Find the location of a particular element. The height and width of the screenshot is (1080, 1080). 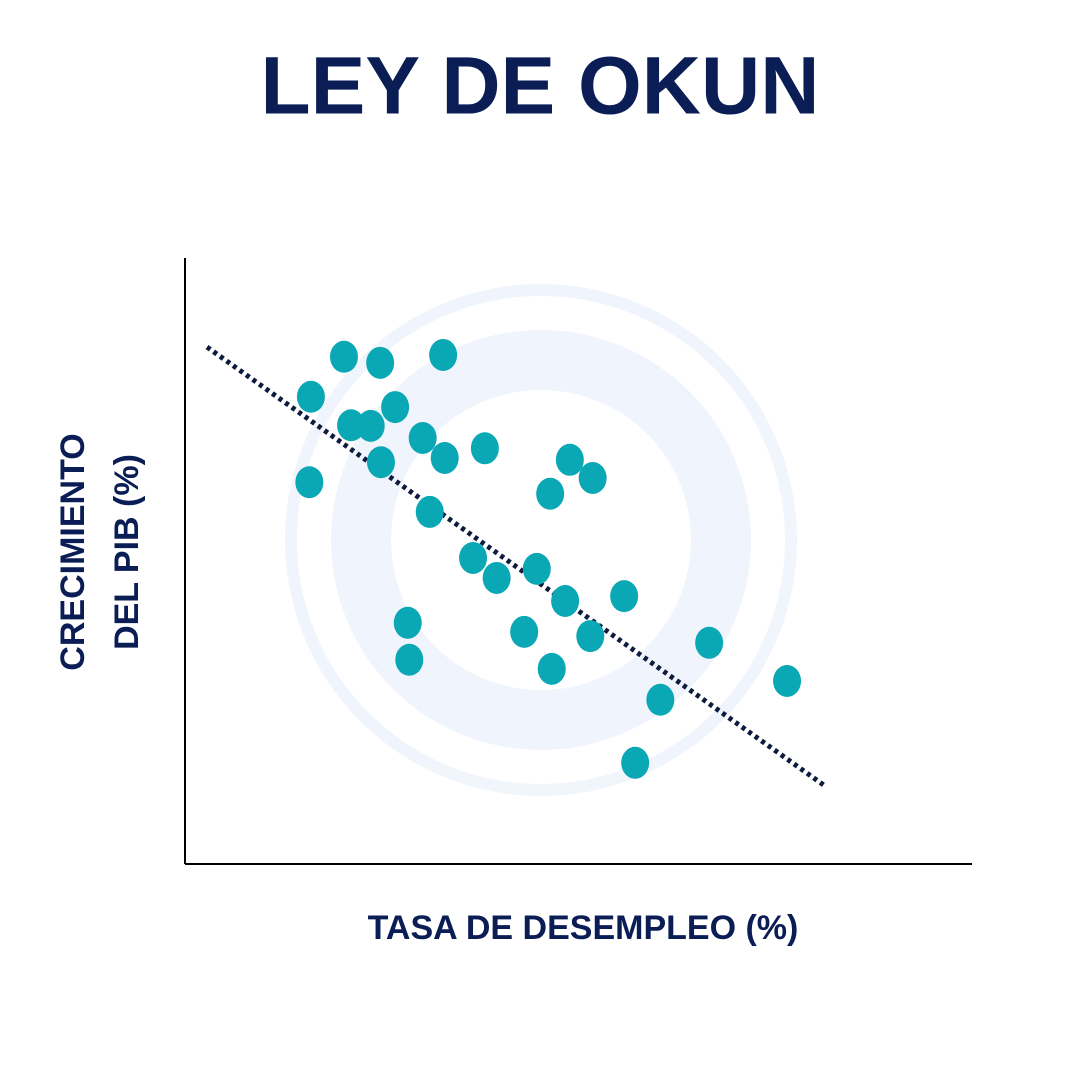

y-axis-label-line: CRECIMIENTO is located at coordinates (73, 551).